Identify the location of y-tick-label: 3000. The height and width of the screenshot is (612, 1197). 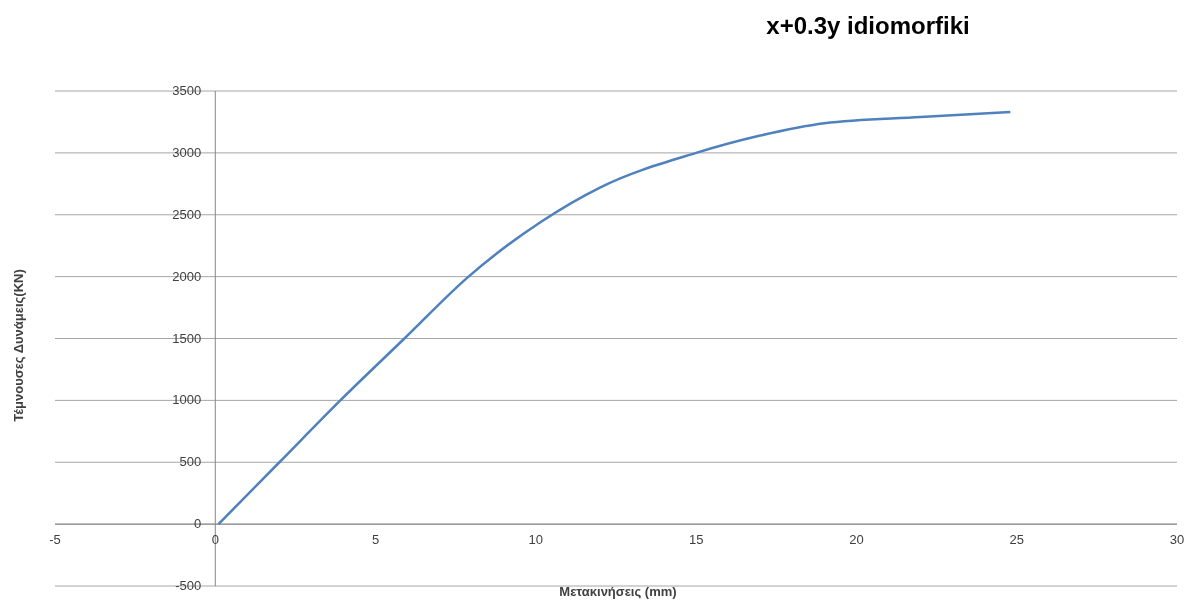
(187, 152).